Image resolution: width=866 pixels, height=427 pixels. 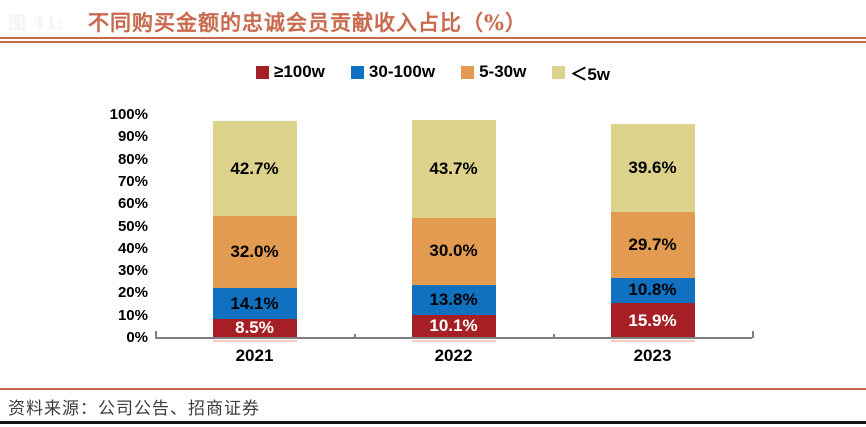 I want to click on bar-segment-30-100w-2022: 13.8%, so click(x=453, y=300).